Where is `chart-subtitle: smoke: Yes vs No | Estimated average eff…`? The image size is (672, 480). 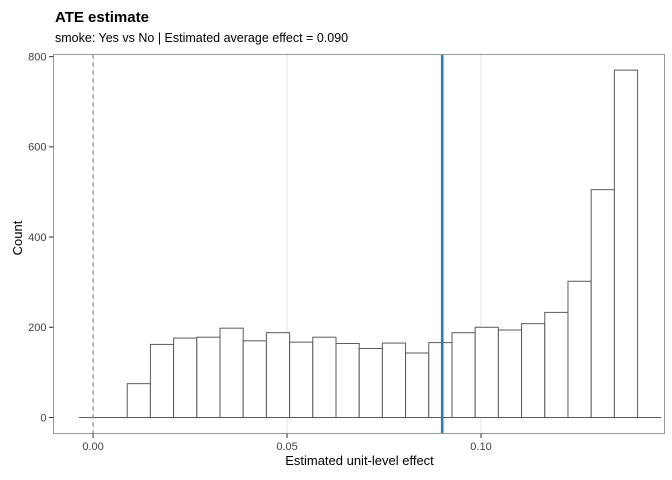 chart-subtitle: smoke: Yes vs No | Estimated average eff… is located at coordinates (202, 38).